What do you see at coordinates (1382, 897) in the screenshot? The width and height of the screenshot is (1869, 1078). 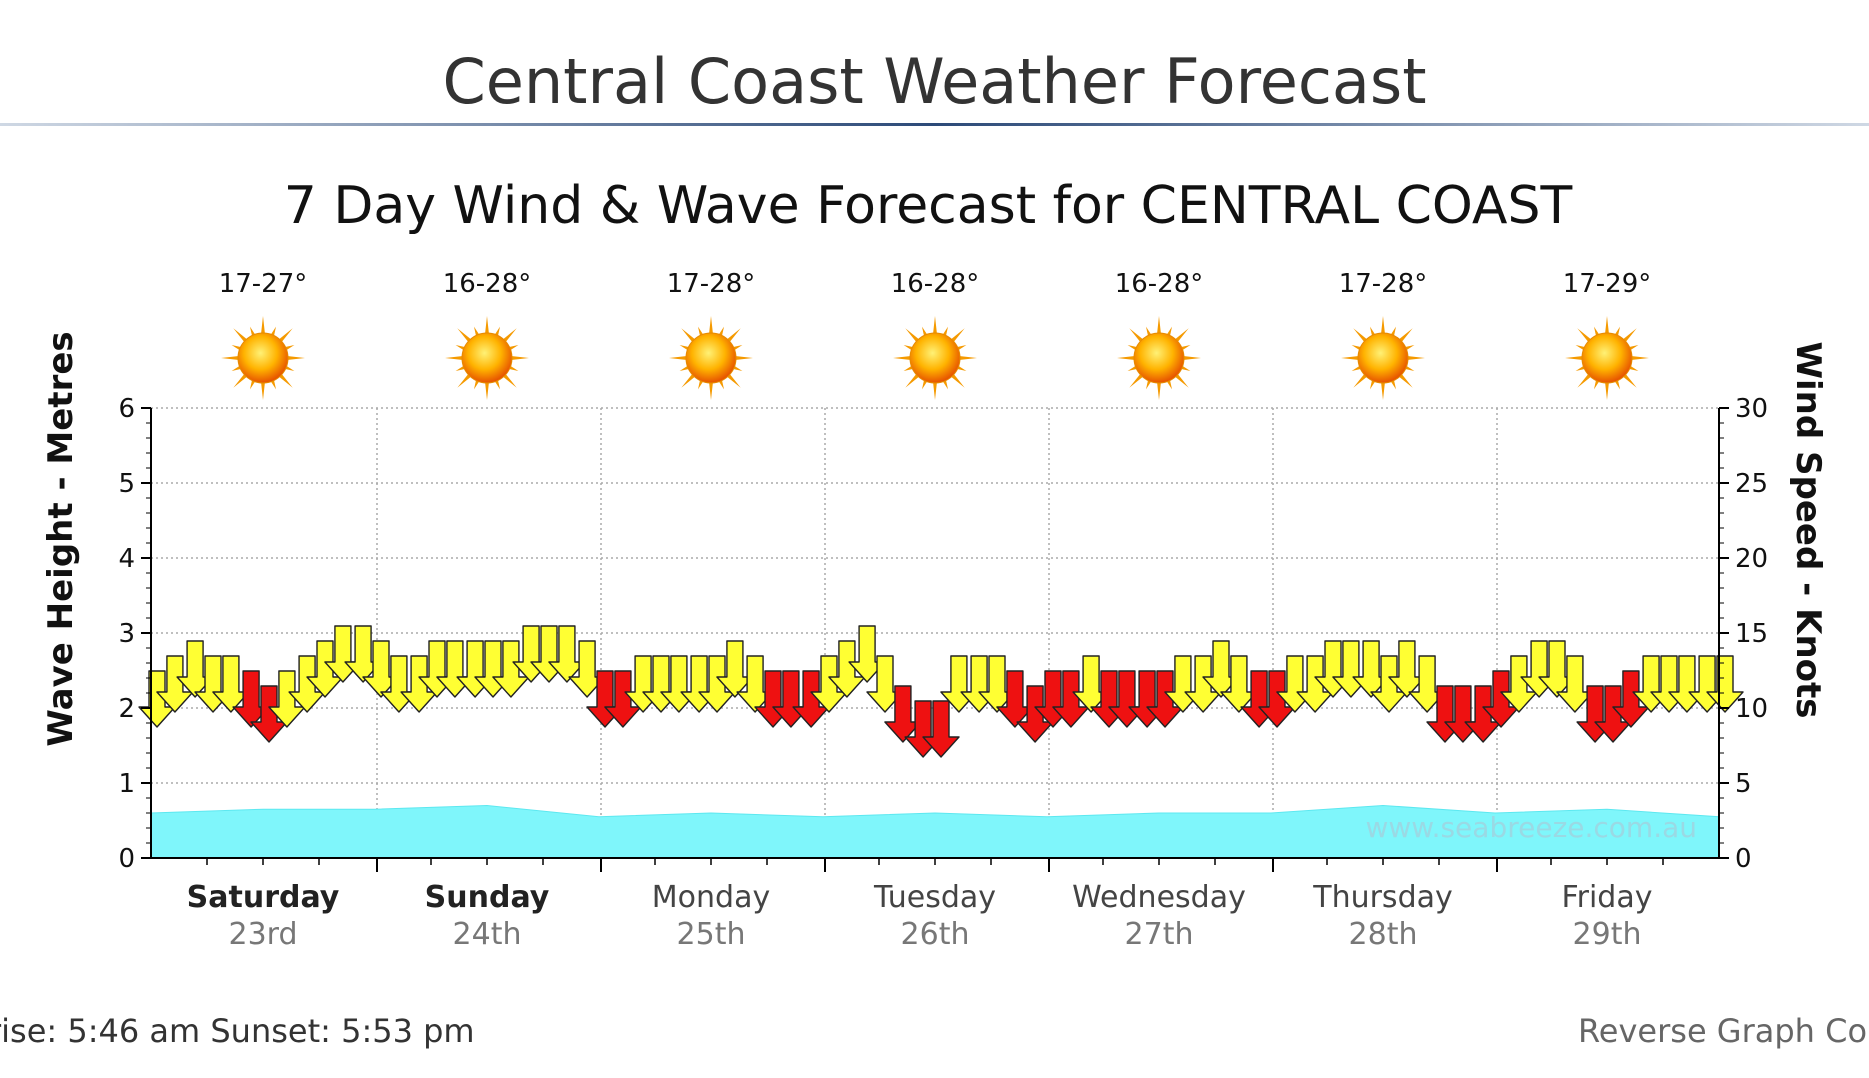 I see `day-name-label: Thursday` at bounding box center [1382, 897].